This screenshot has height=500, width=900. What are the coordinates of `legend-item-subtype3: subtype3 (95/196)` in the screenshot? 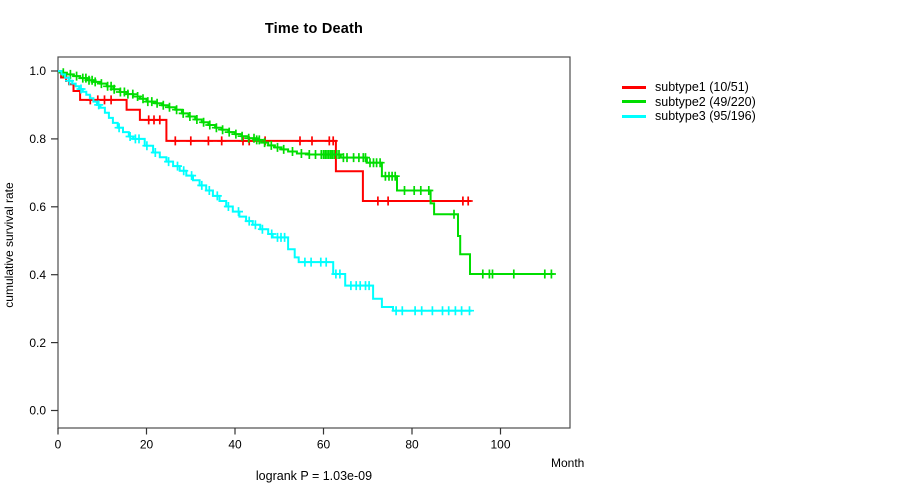 It's located at (689, 116).